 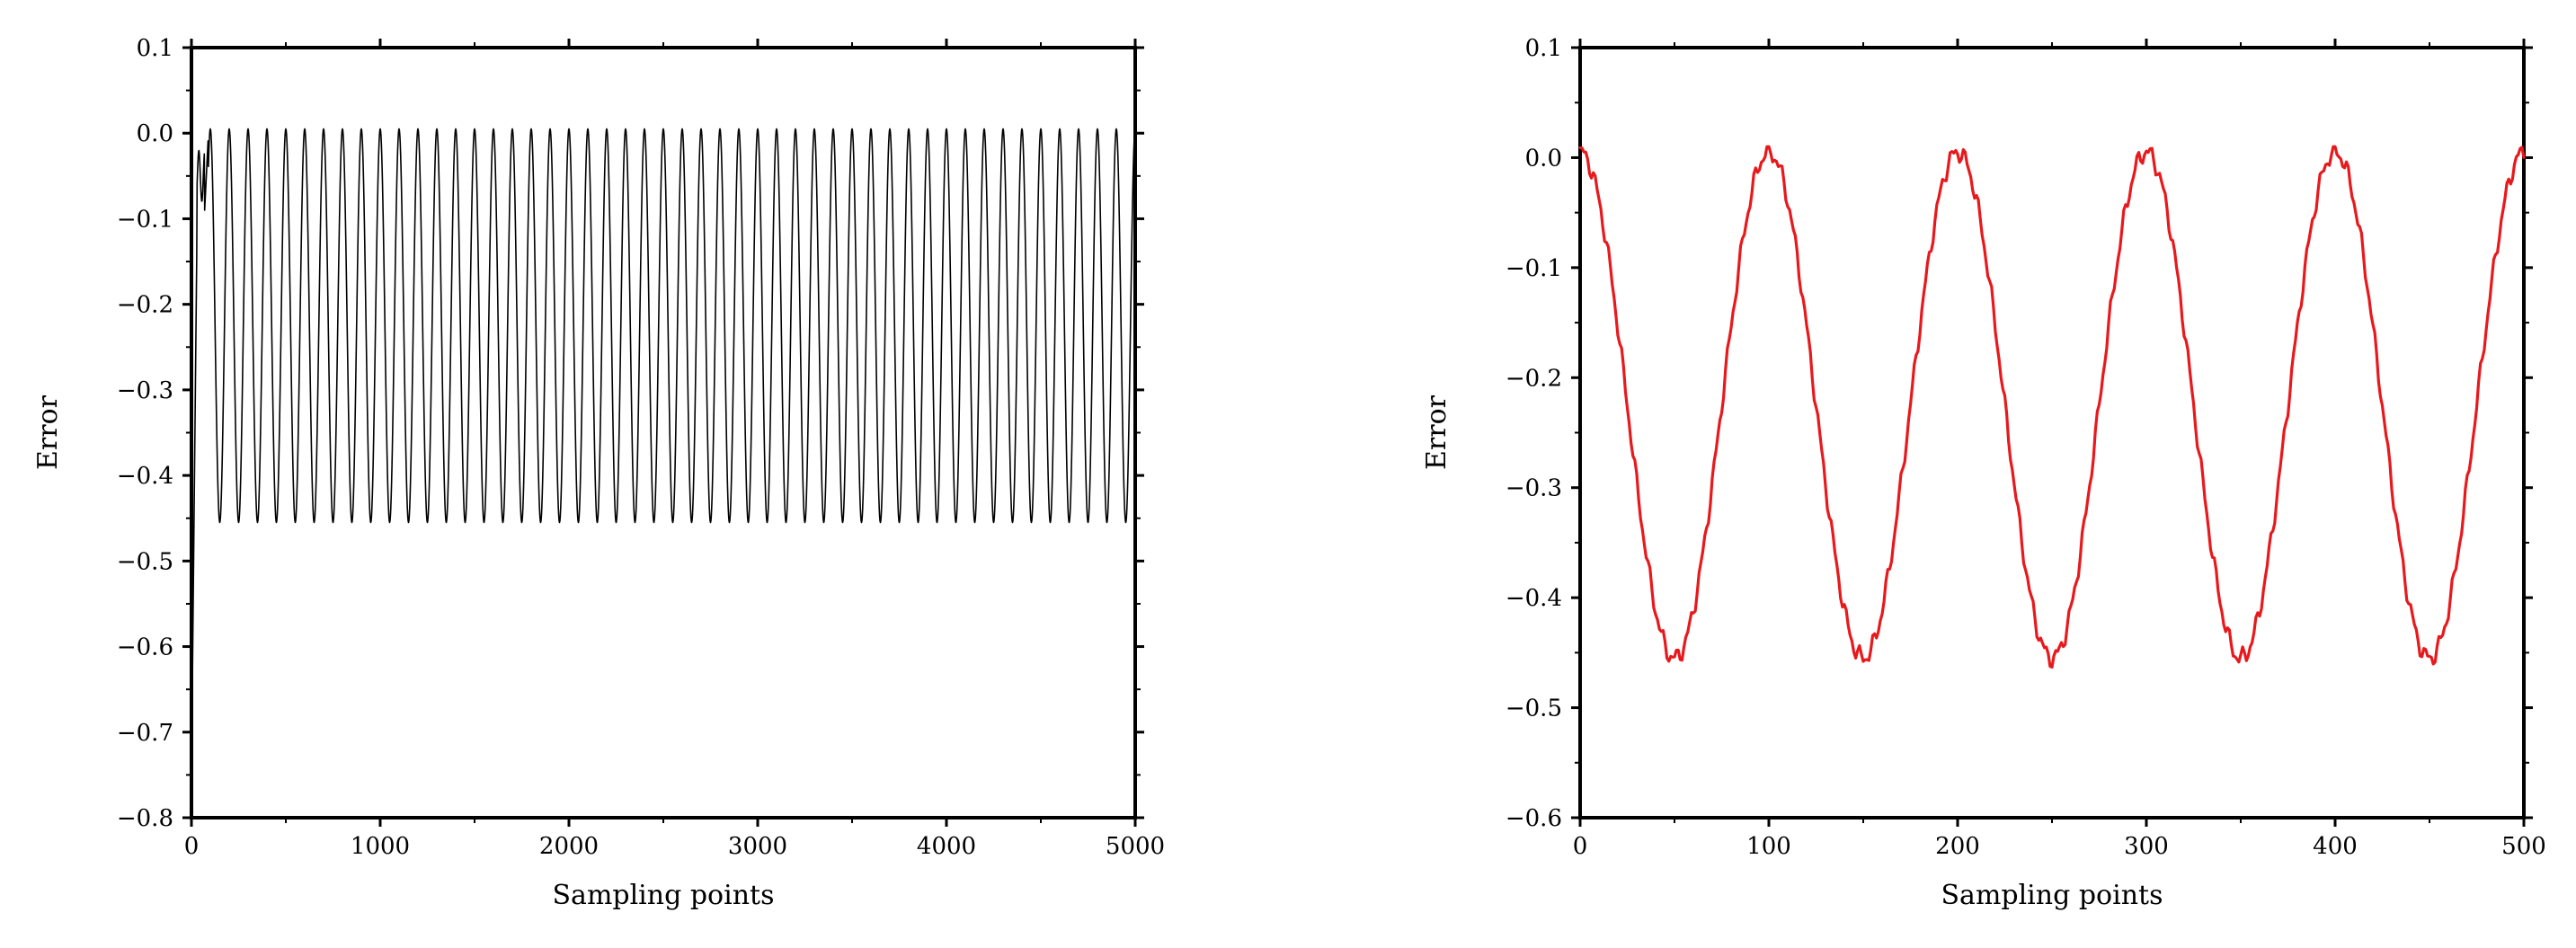 What do you see at coordinates (757, 846) in the screenshot?
I see `x-tick-label: 3000` at bounding box center [757, 846].